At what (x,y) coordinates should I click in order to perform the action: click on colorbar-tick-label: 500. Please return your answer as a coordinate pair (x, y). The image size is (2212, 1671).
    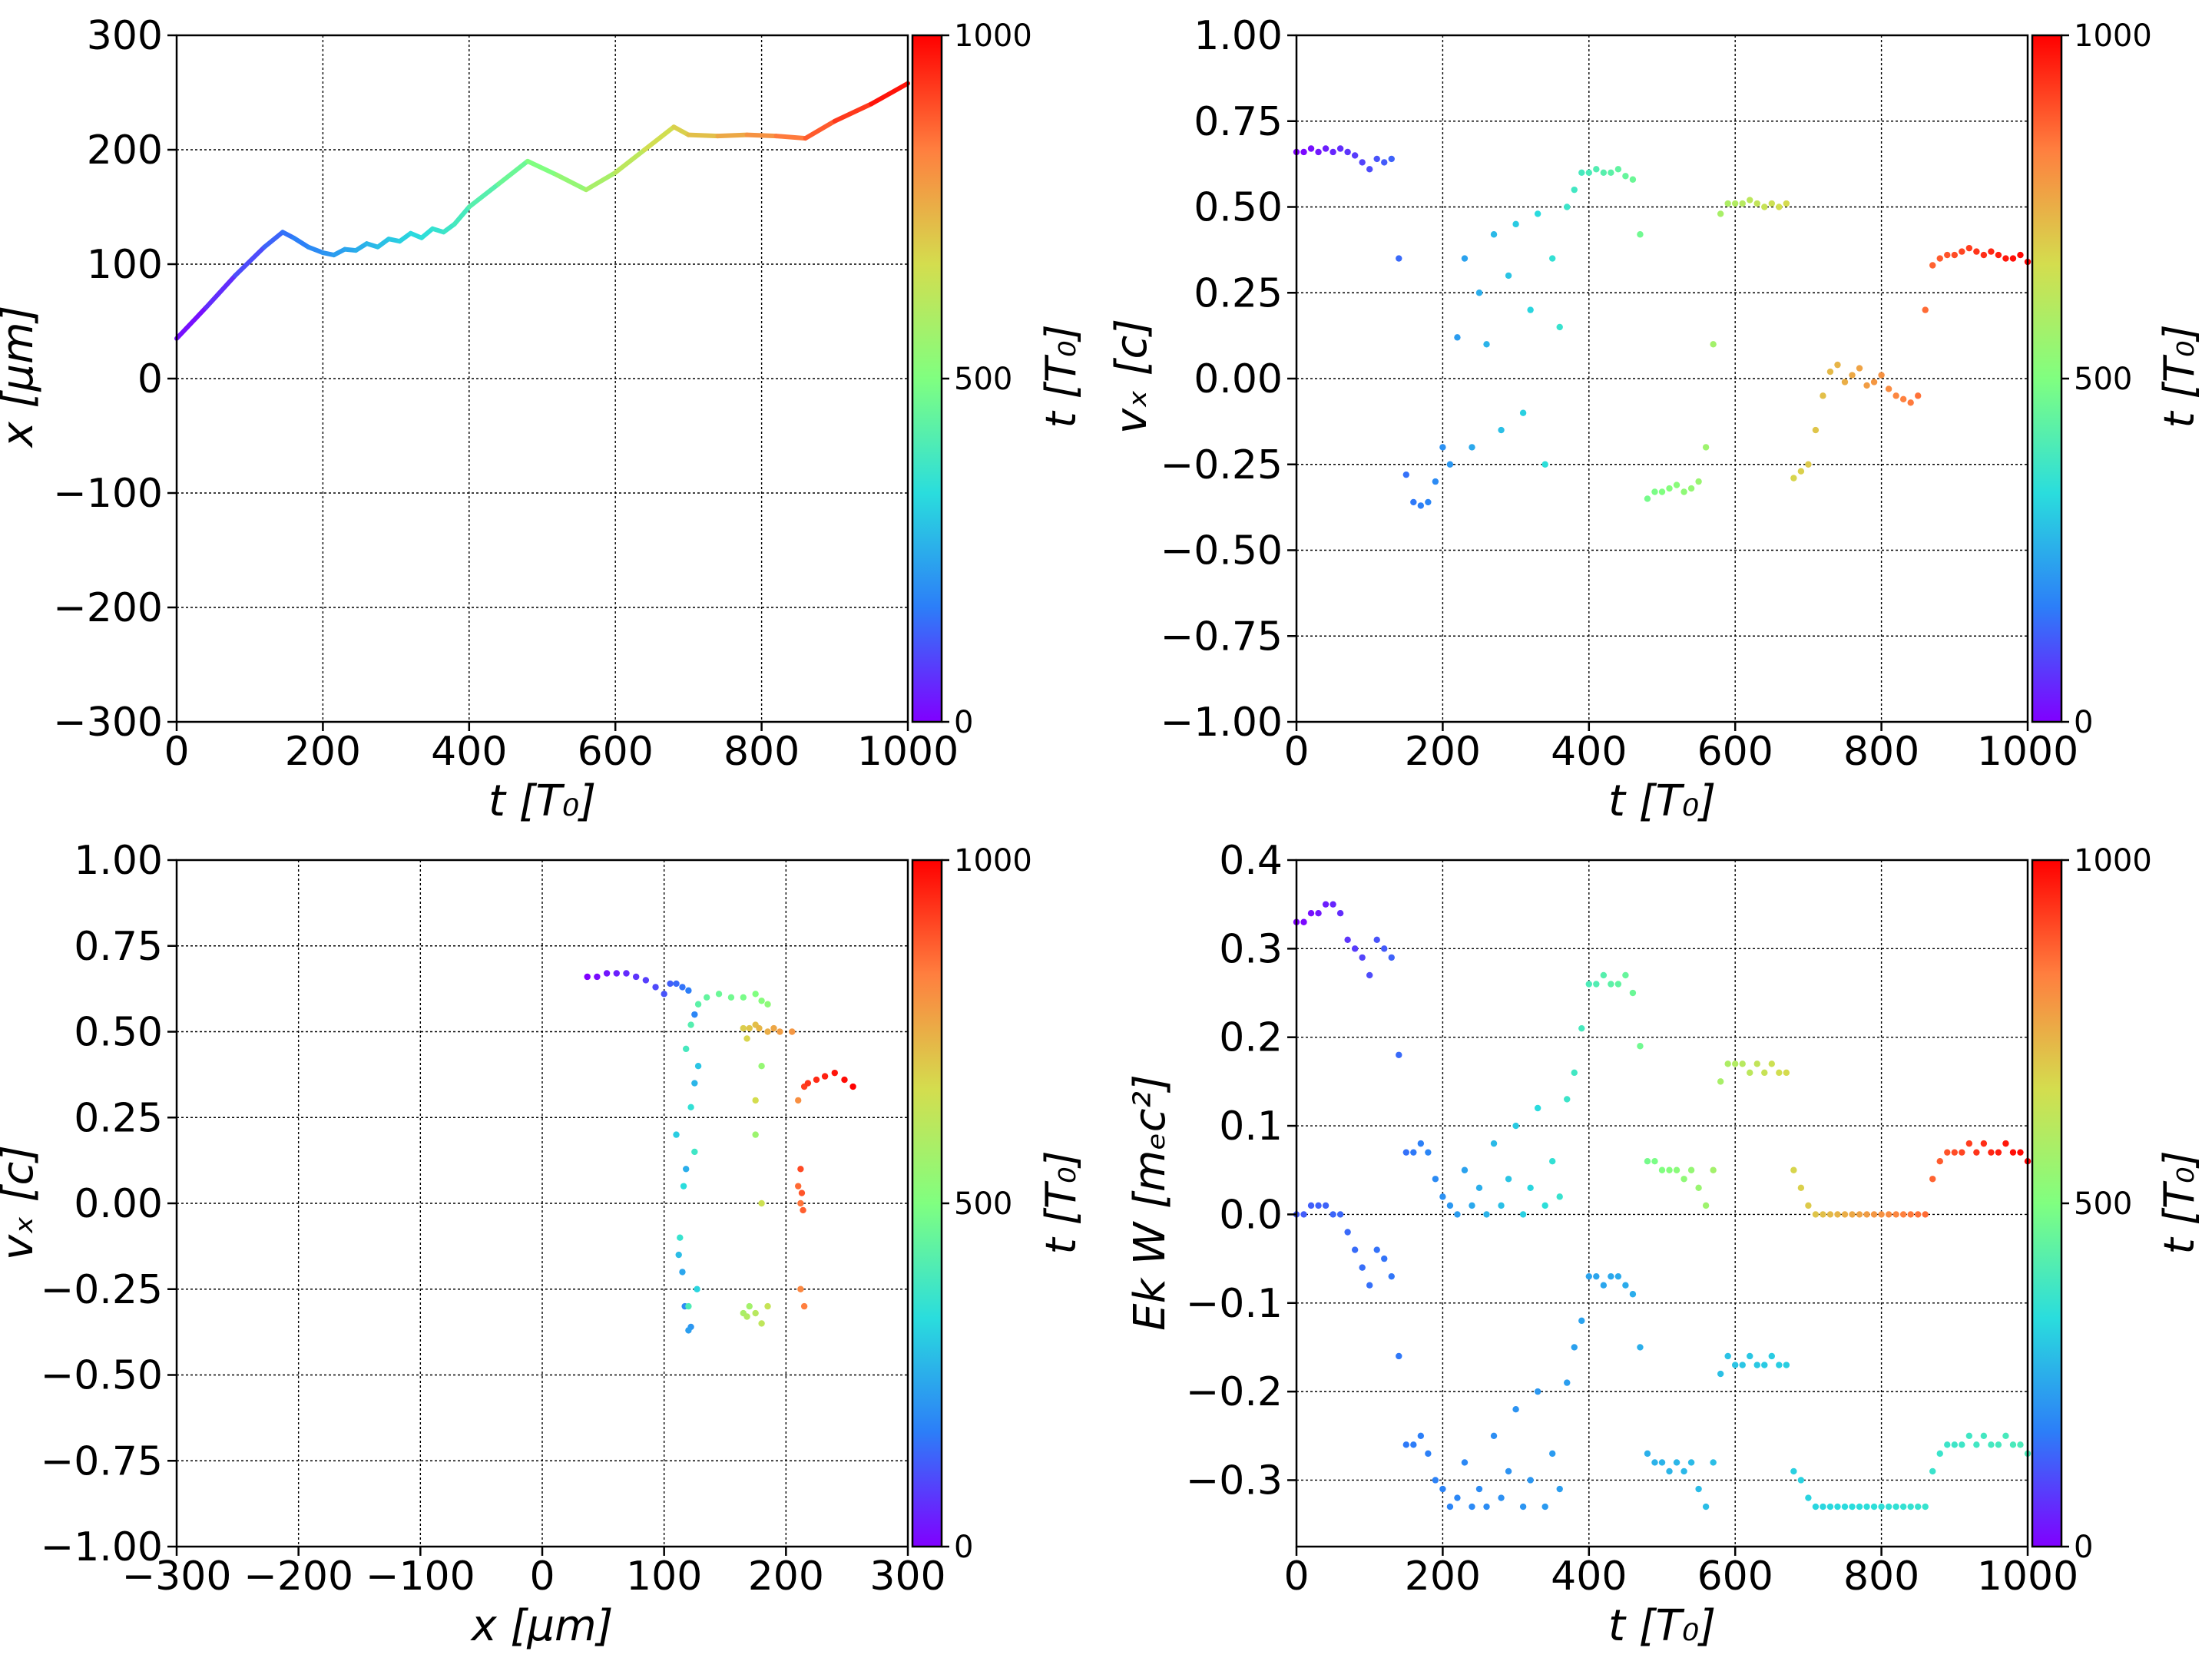
    Looking at the image, I should click on (983, 1204).